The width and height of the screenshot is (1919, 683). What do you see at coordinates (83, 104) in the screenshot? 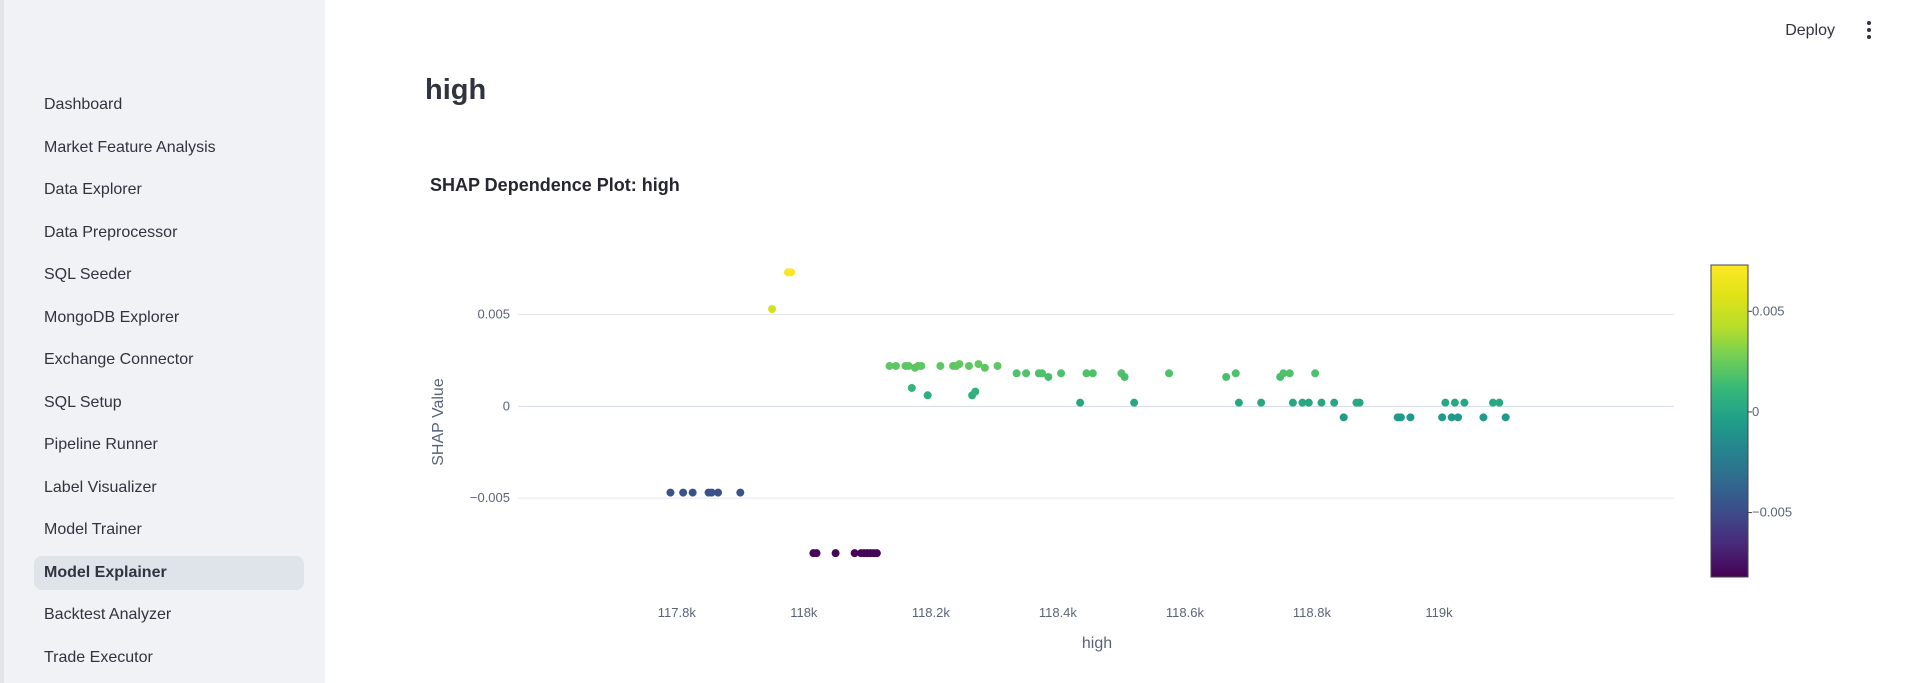
I see `sidebar-item-dashboard: Dashboard` at bounding box center [83, 104].